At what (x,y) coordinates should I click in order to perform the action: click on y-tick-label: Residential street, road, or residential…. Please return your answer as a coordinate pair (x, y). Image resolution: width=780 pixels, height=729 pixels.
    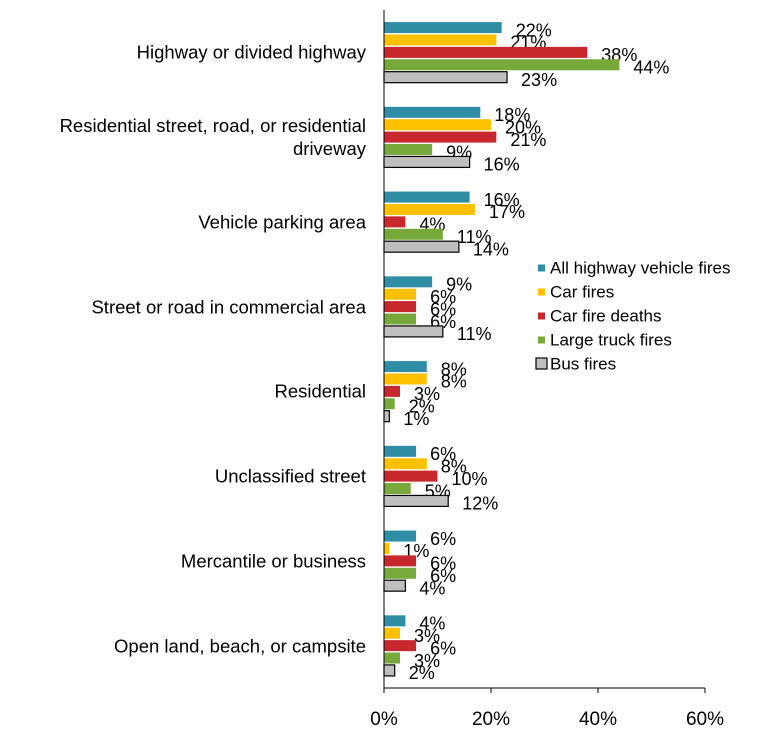
    Looking at the image, I should click on (212, 137).